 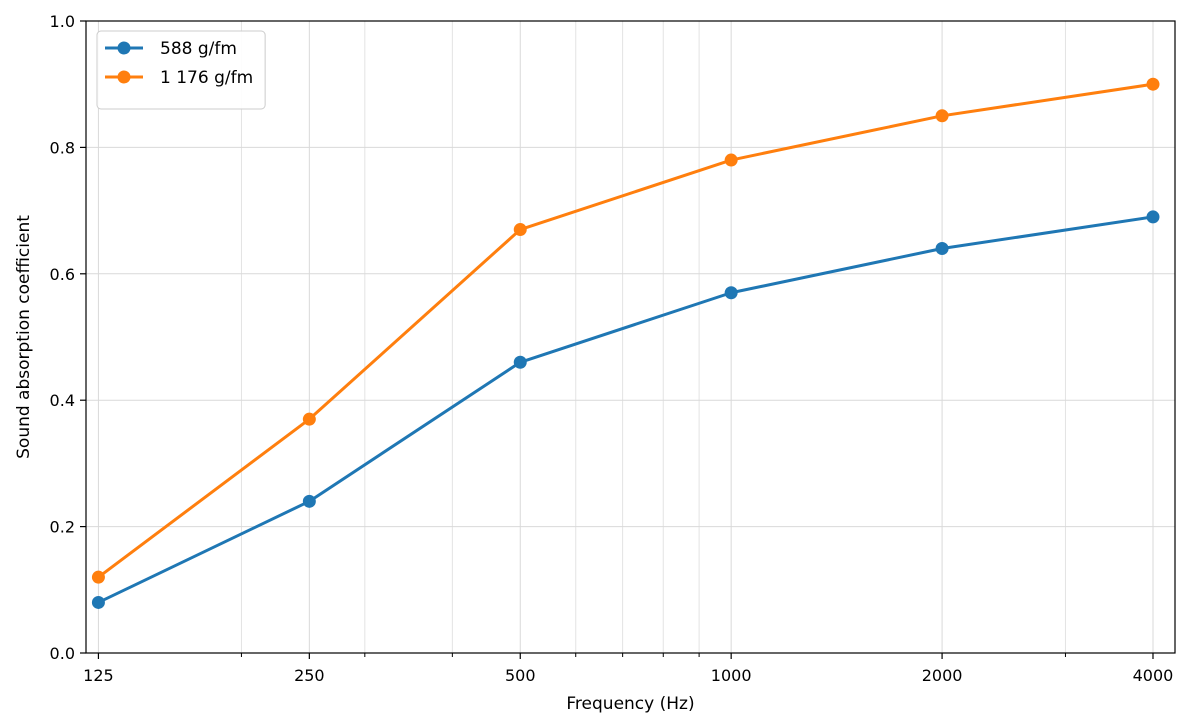 I want to click on x-tick-label: 125, so click(x=98, y=675).